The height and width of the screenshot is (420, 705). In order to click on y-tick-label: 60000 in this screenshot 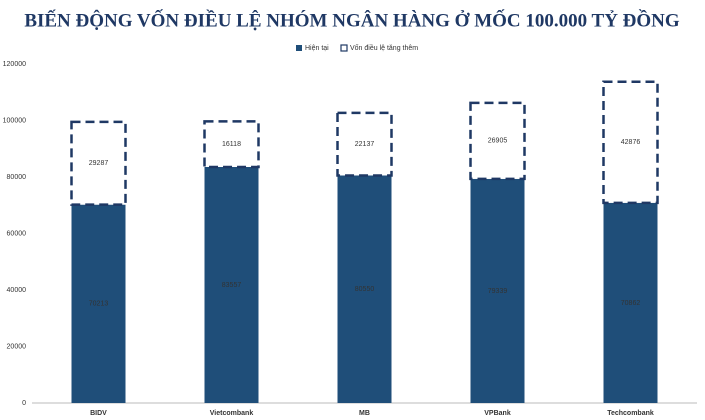, I will do `click(17, 233)`.